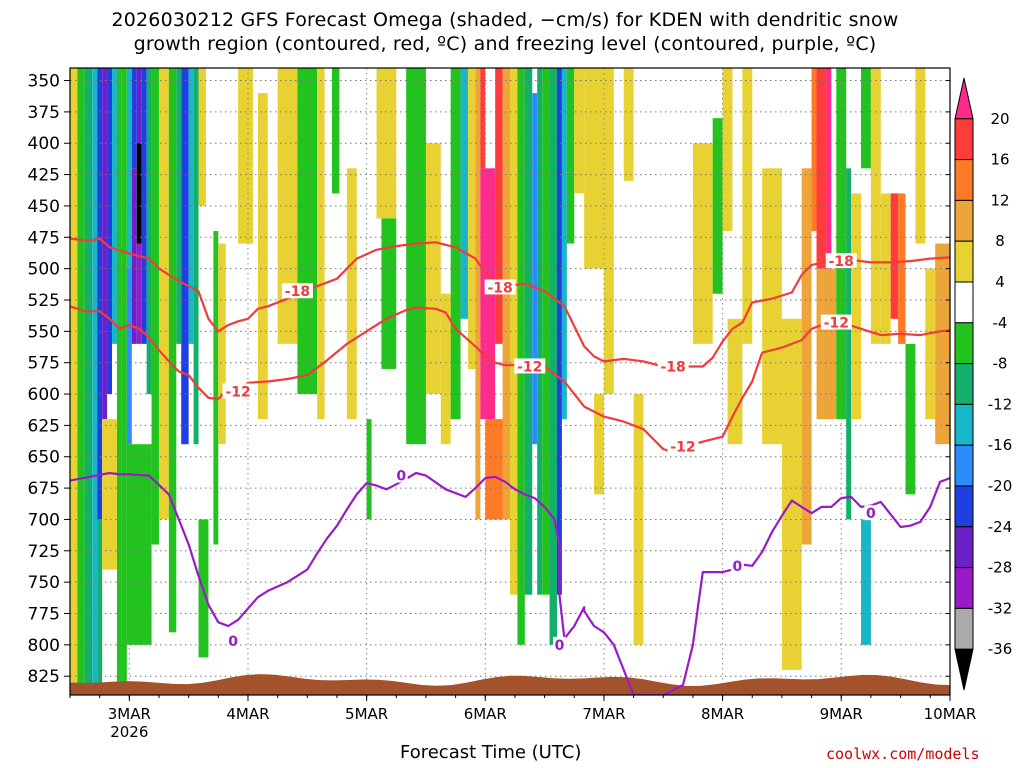 This screenshot has width=1024, height=768. Describe the element at coordinates (44, 207) in the screenshot. I see `y-tick-label: 450` at that location.